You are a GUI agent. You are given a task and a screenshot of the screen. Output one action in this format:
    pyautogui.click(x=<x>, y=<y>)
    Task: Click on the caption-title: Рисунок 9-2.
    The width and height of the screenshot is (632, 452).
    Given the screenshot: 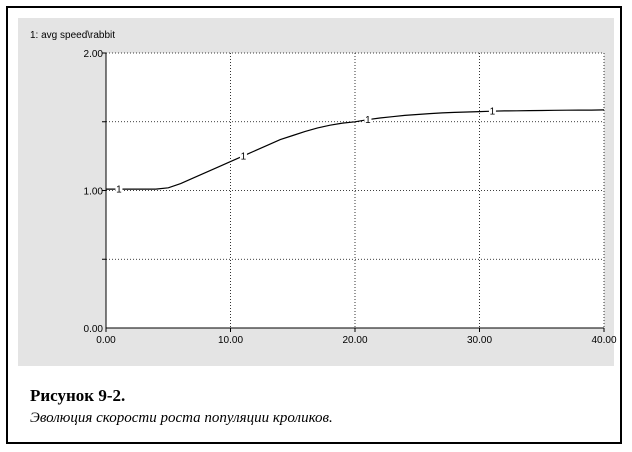 What is the action you would take?
    pyautogui.click(x=78, y=395)
    